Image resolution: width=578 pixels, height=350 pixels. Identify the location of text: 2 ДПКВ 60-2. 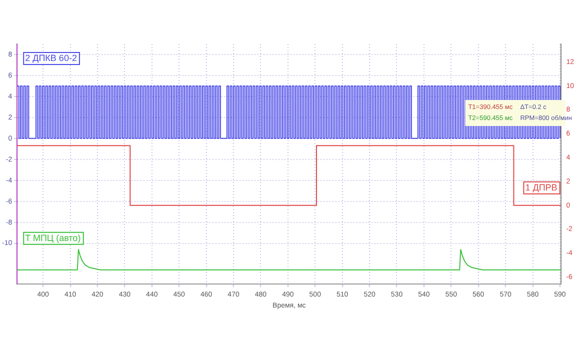
(51, 57).